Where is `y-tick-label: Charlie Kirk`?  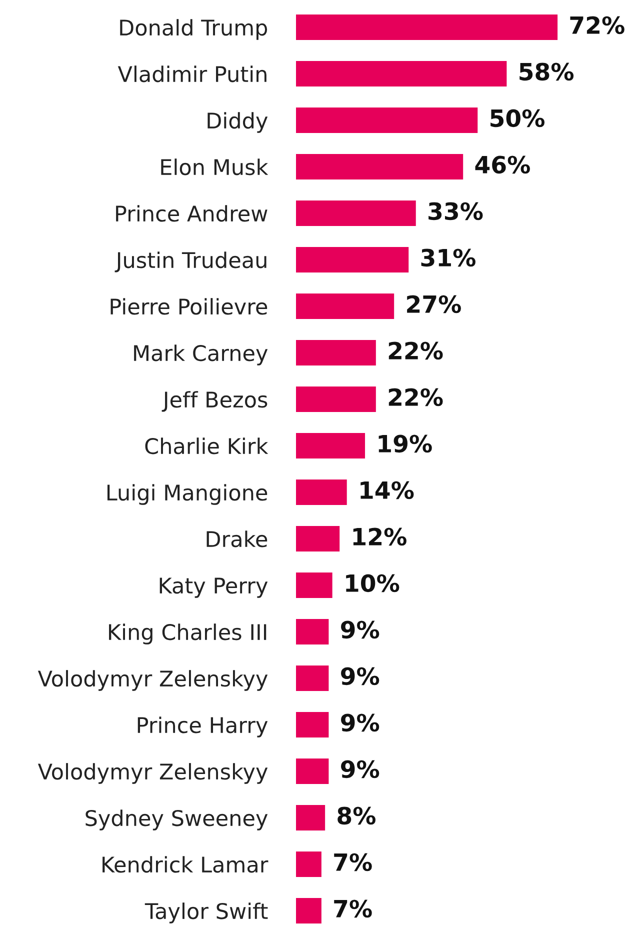
y-tick-label: Charlie Kirk is located at coordinates (206, 446).